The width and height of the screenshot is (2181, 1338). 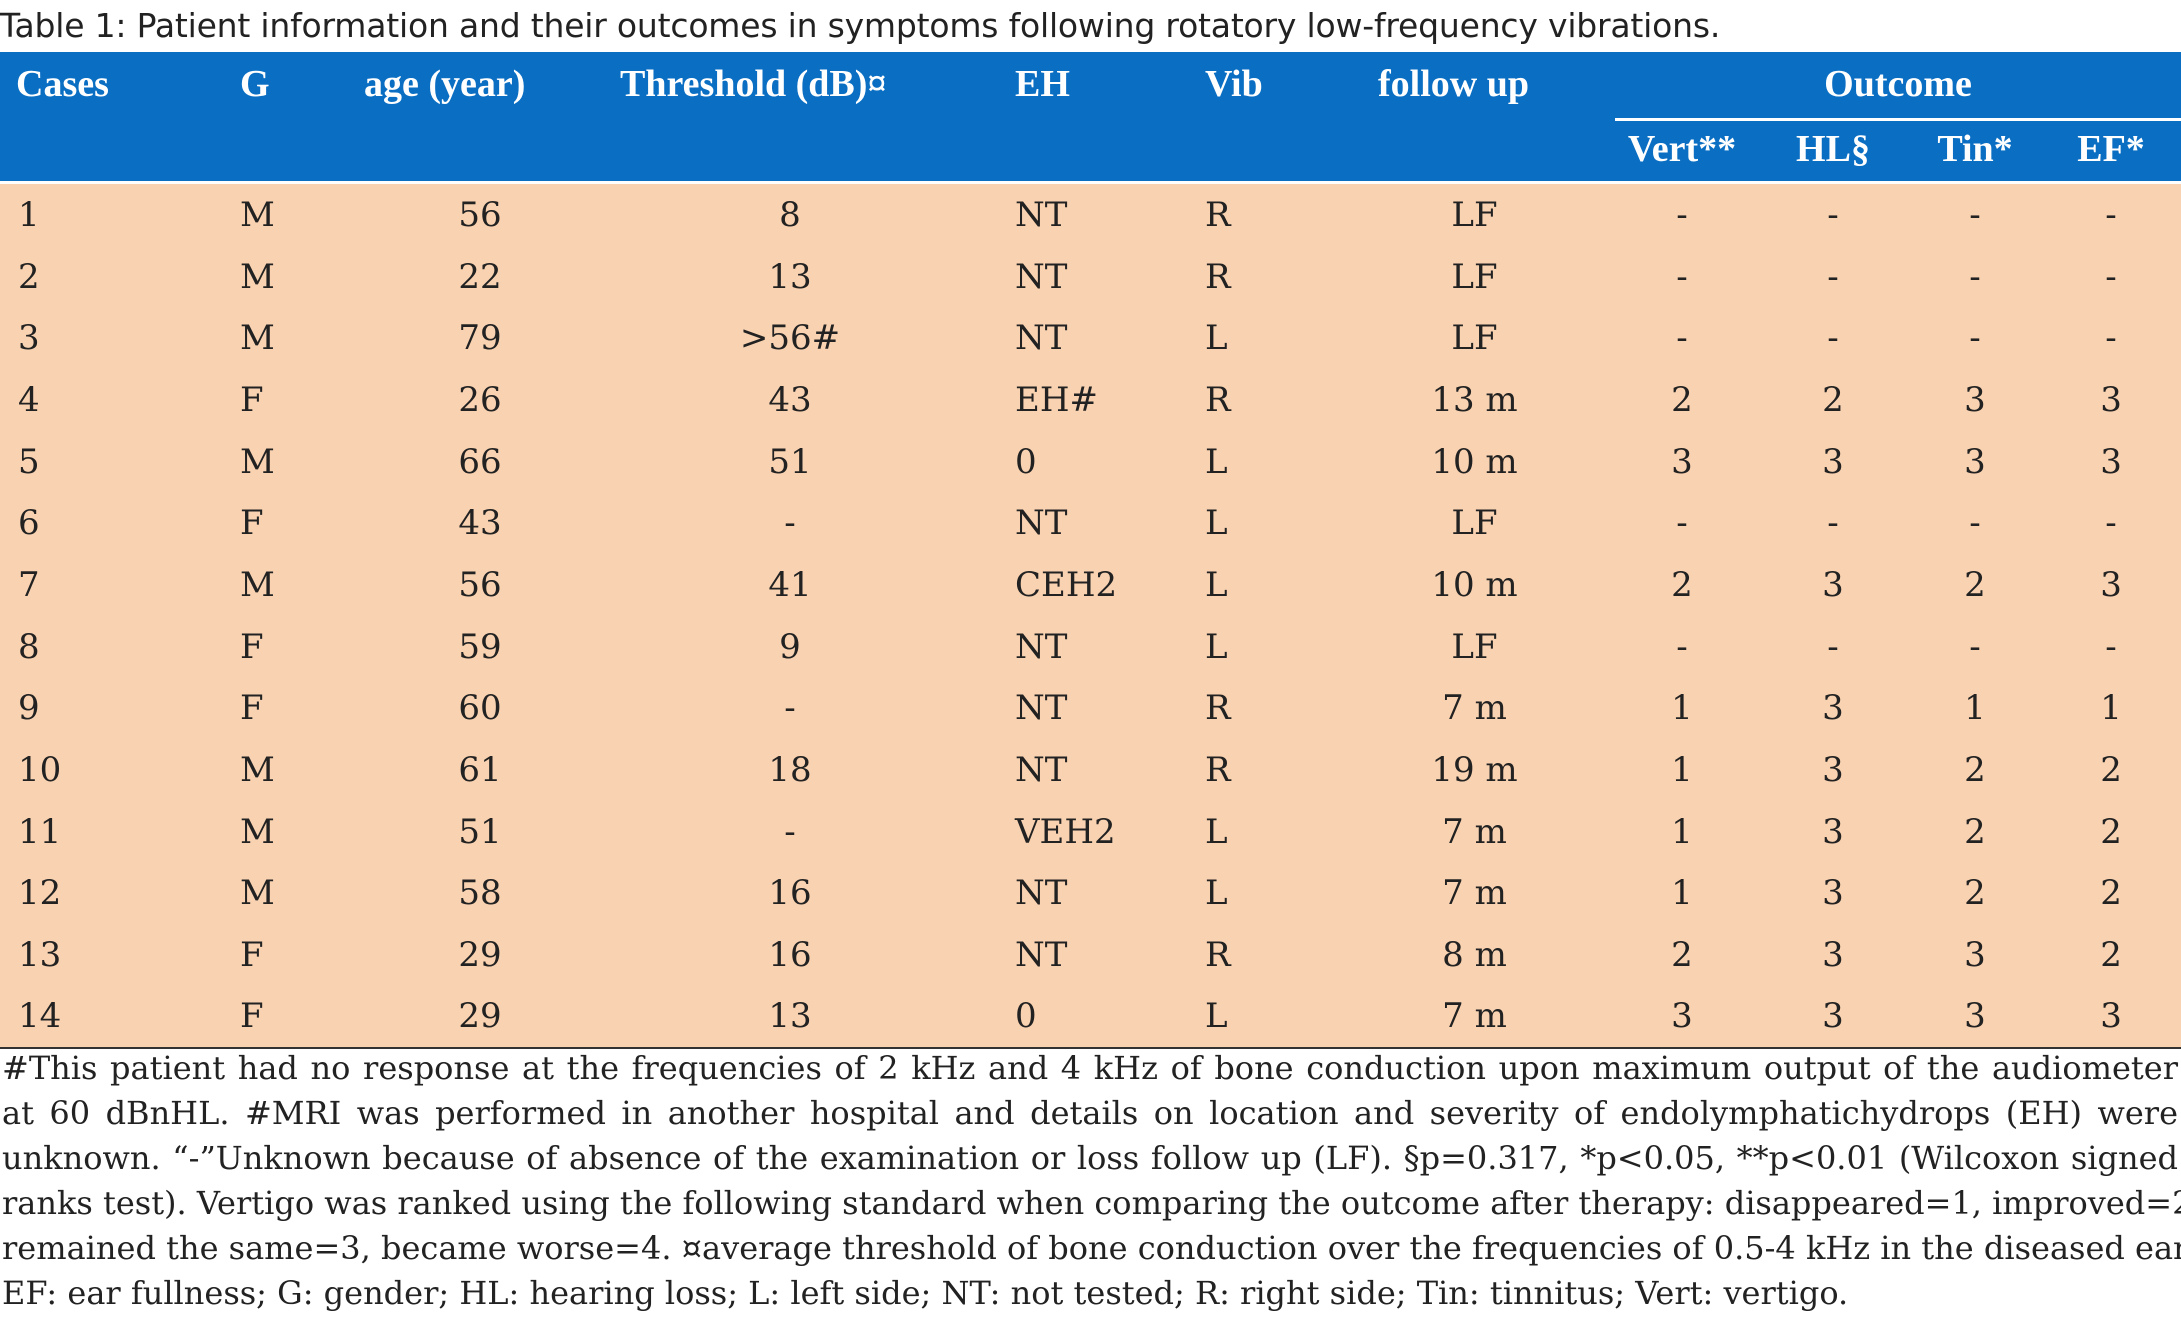 What do you see at coordinates (1975, 151) in the screenshot?
I see `header-tin: Tin*` at bounding box center [1975, 151].